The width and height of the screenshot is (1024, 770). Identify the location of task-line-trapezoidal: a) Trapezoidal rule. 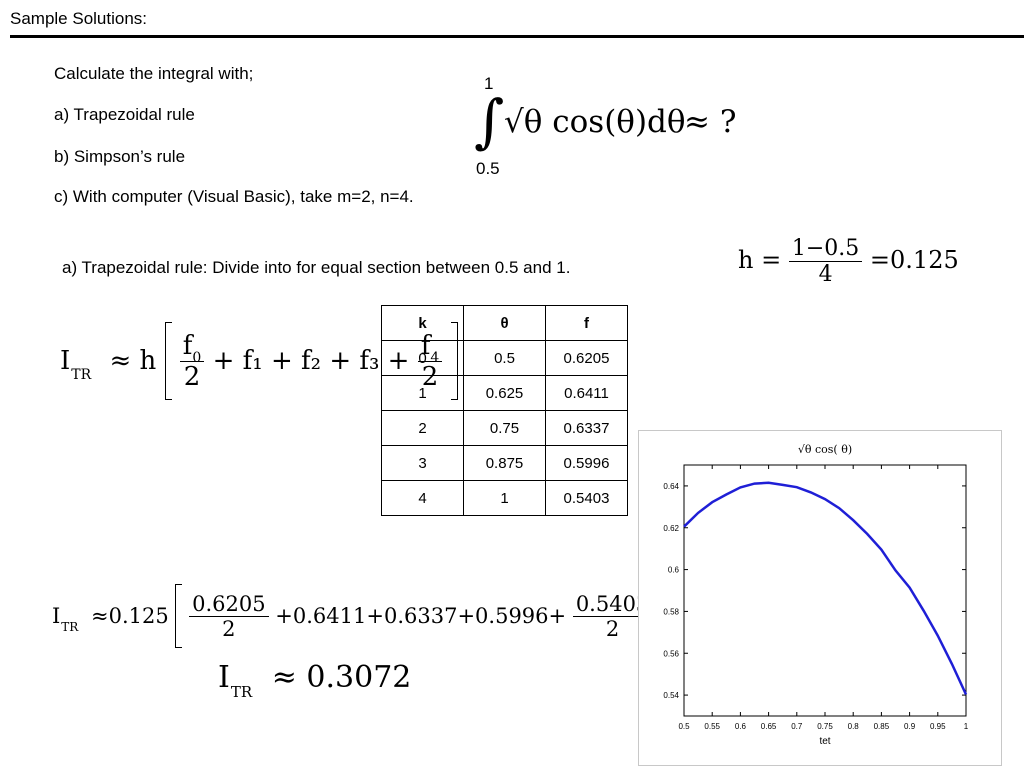
(124, 114).